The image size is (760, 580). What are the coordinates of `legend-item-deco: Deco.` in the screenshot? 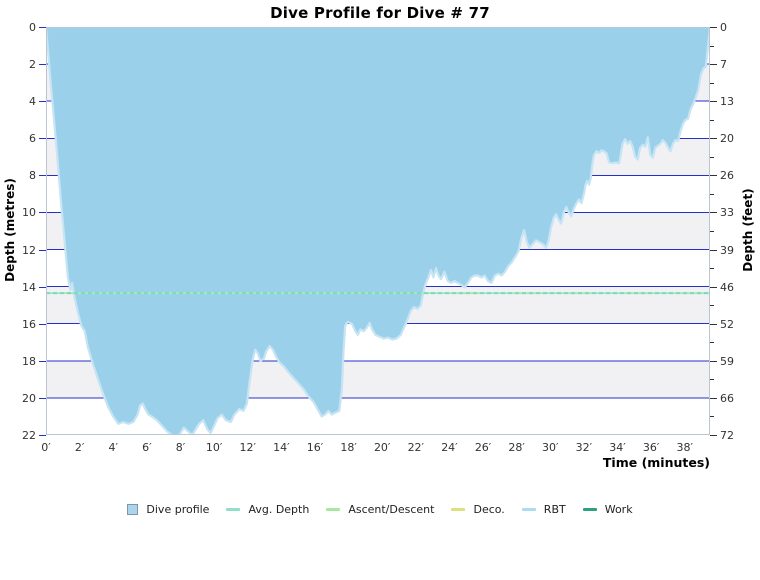 It's located at (478, 509).